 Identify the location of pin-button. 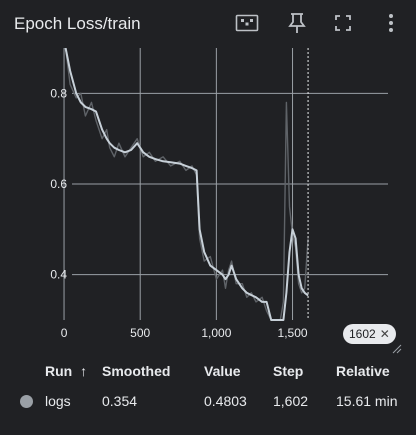
(297, 23).